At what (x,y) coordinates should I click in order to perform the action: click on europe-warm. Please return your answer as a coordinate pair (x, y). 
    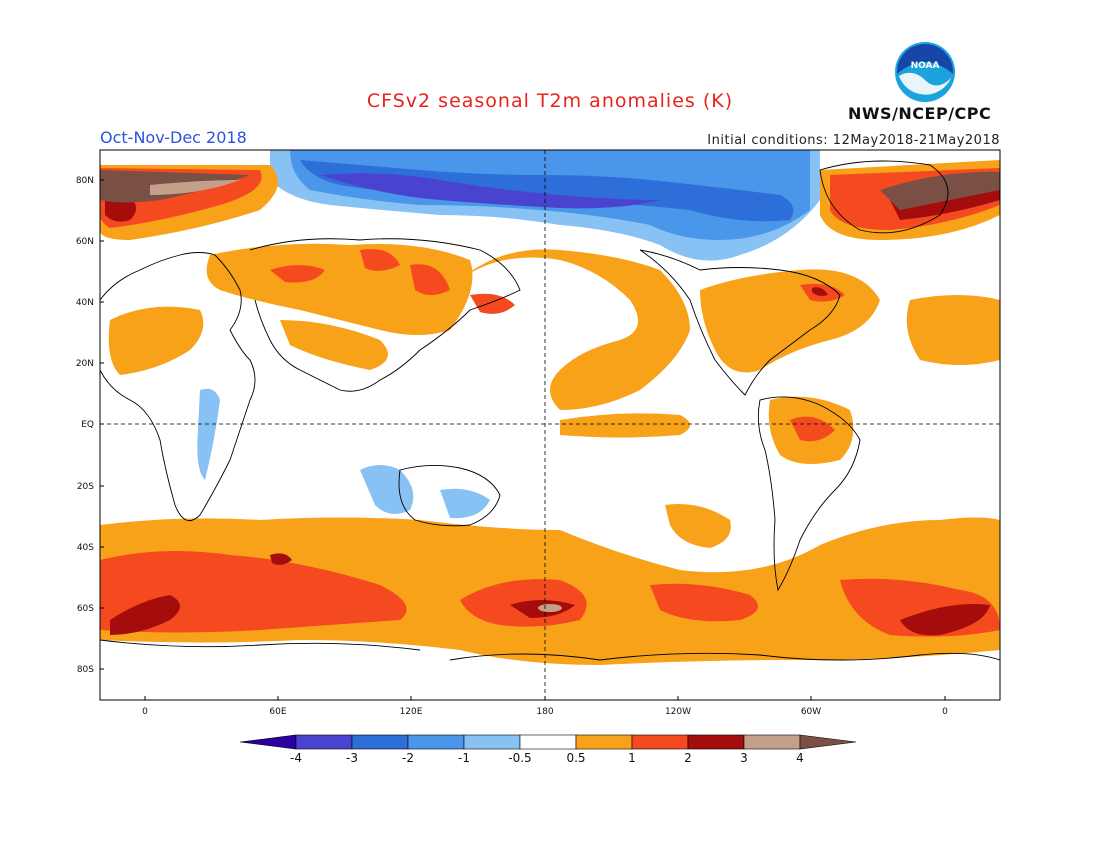
    Looking at the image, I should click on (156, 340).